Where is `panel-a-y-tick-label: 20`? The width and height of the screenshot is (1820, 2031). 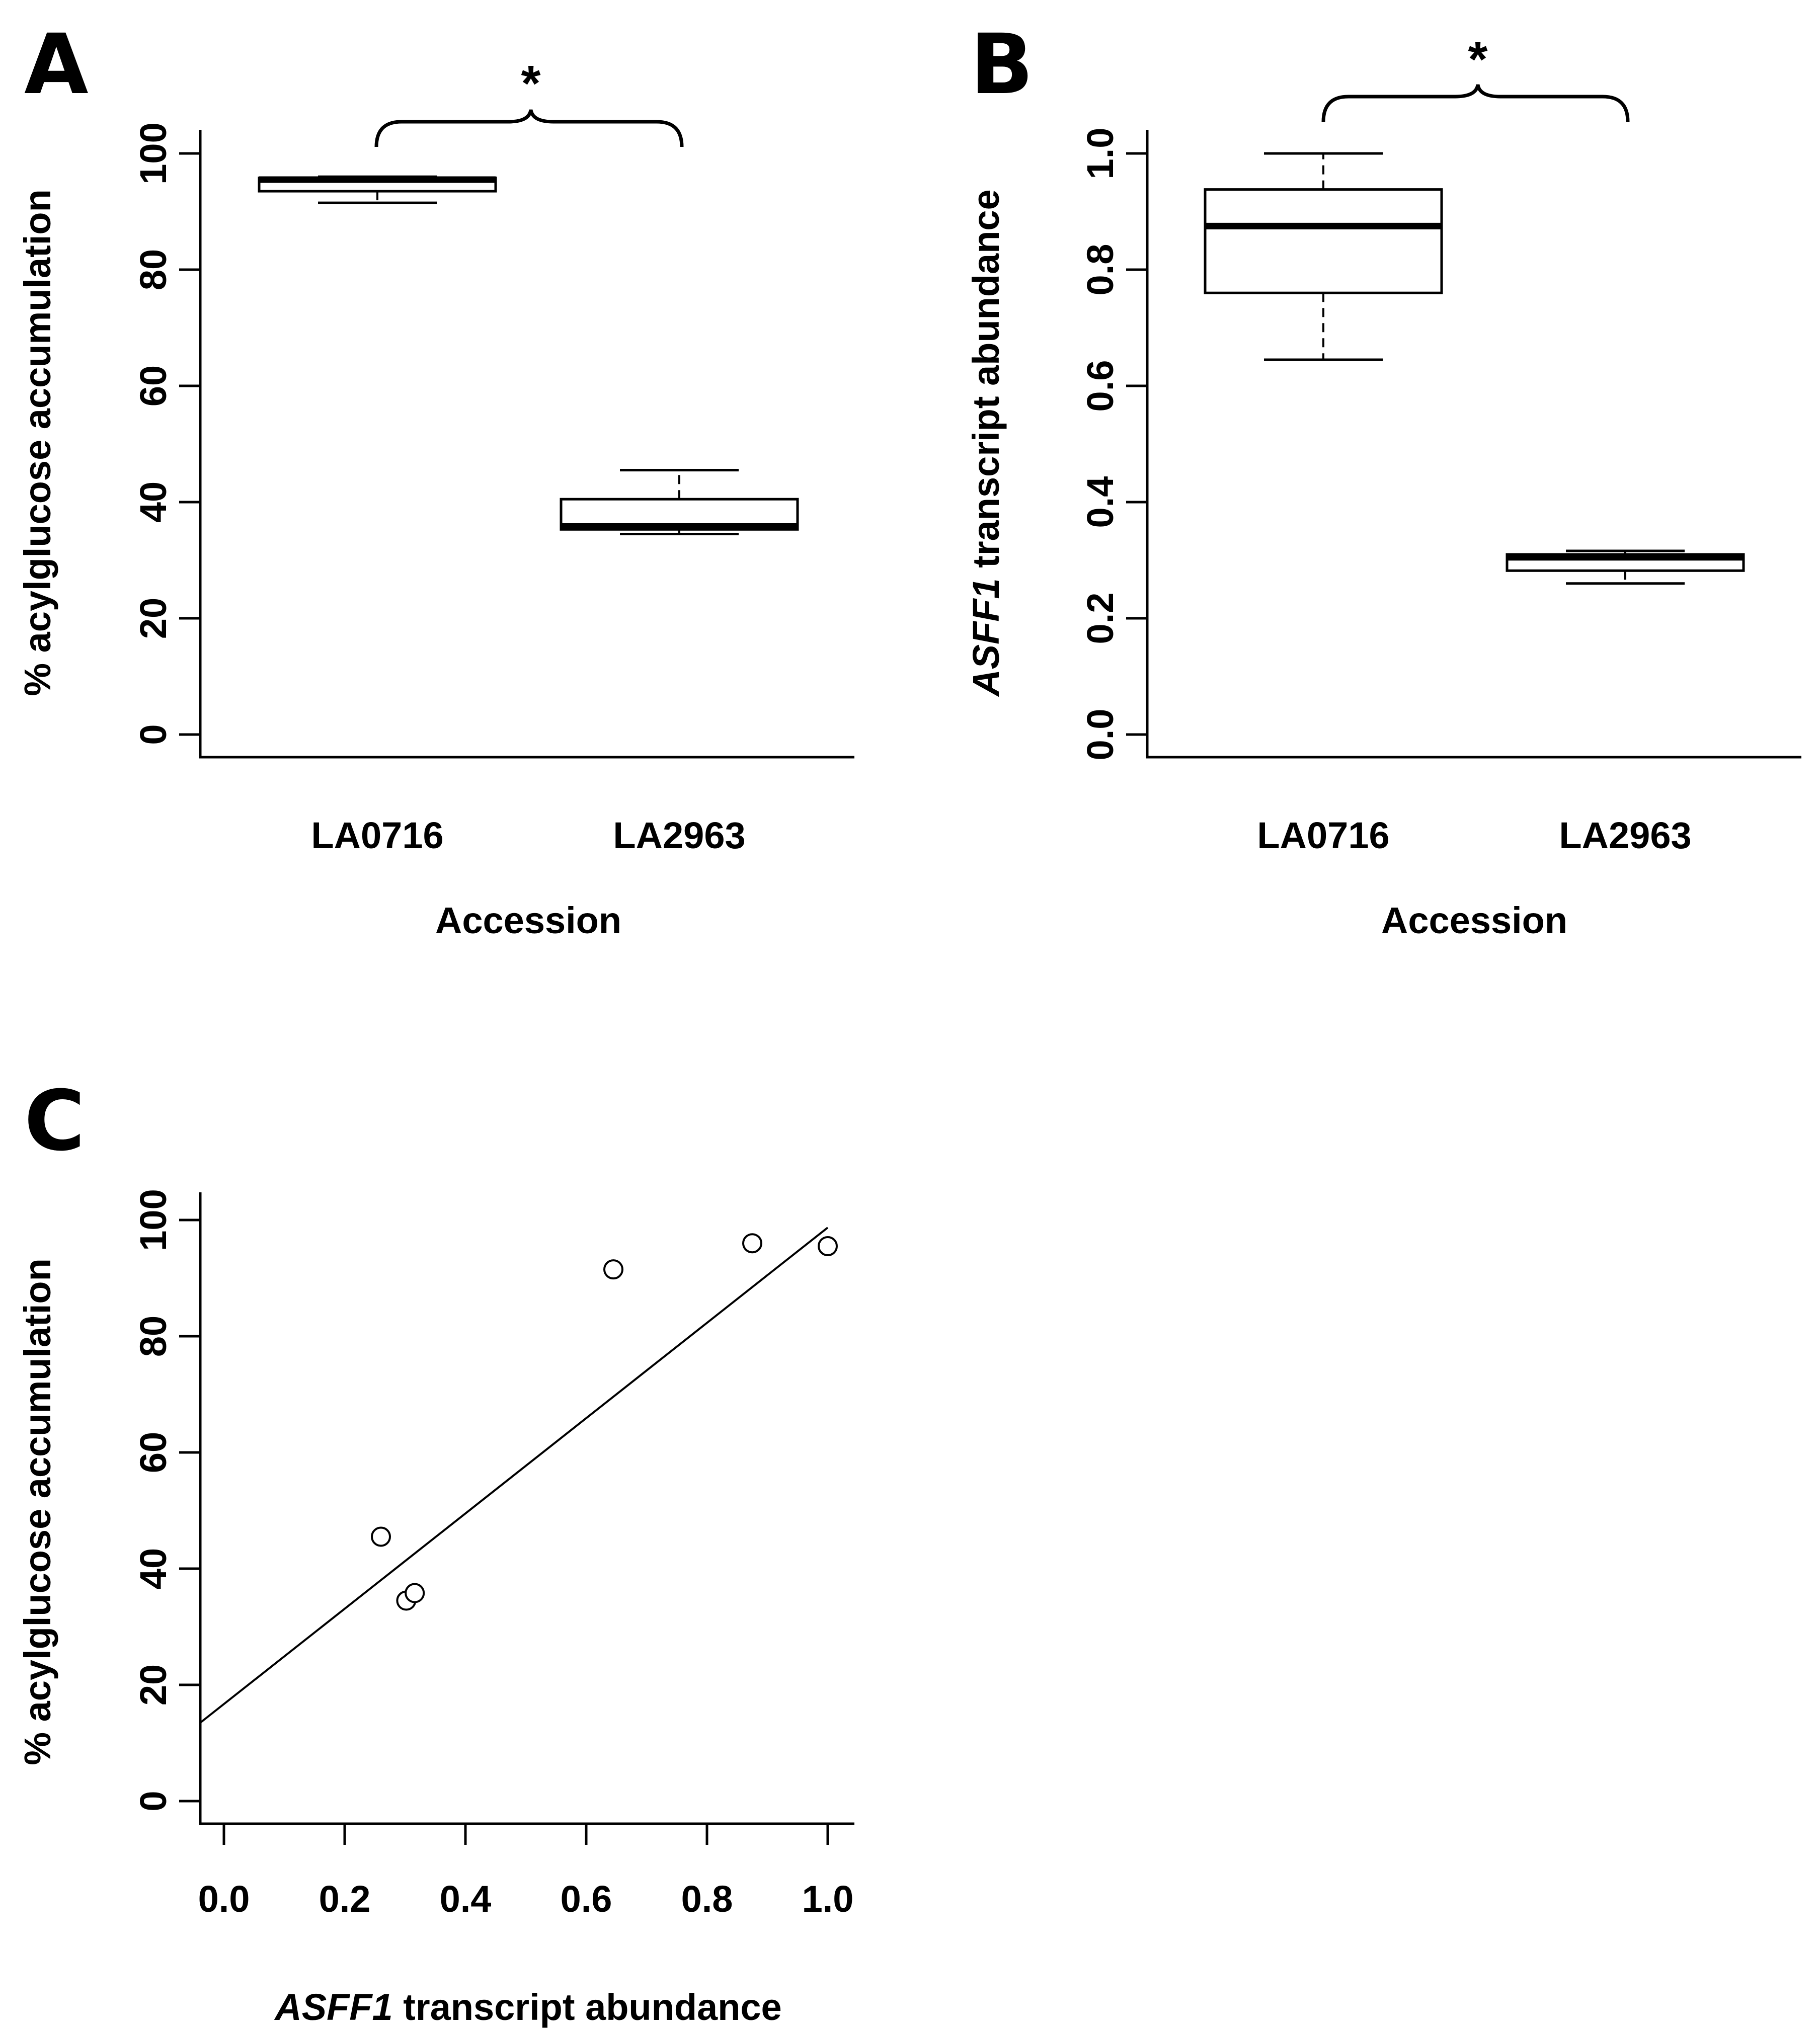 panel-a-y-tick-label: 20 is located at coordinates (153, 618).